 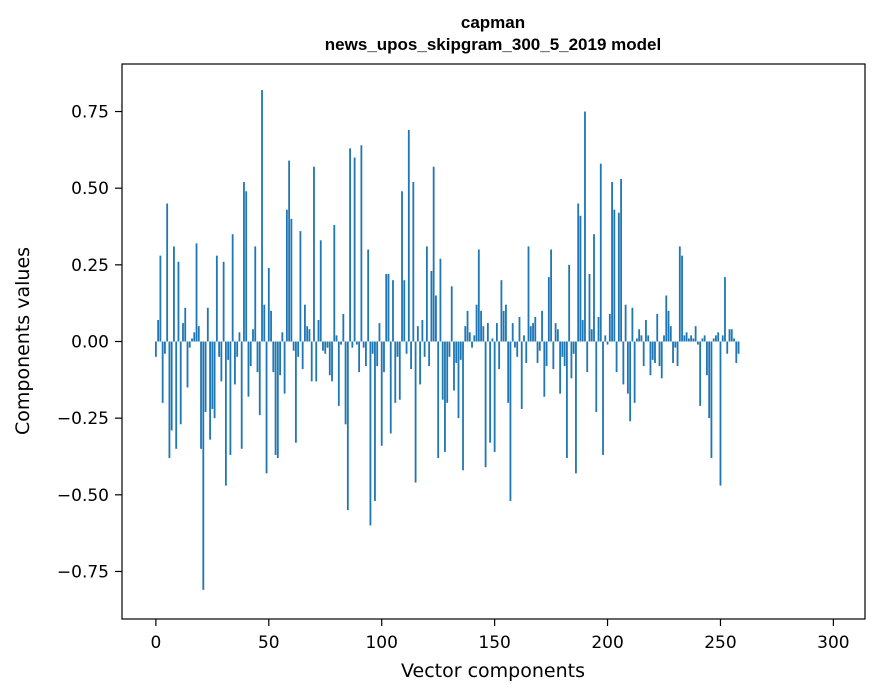 What do you see at coordinates (90, 189) in the screenshot?
I see `y-tick-label: 0.50` at bounding box center [90, 189].